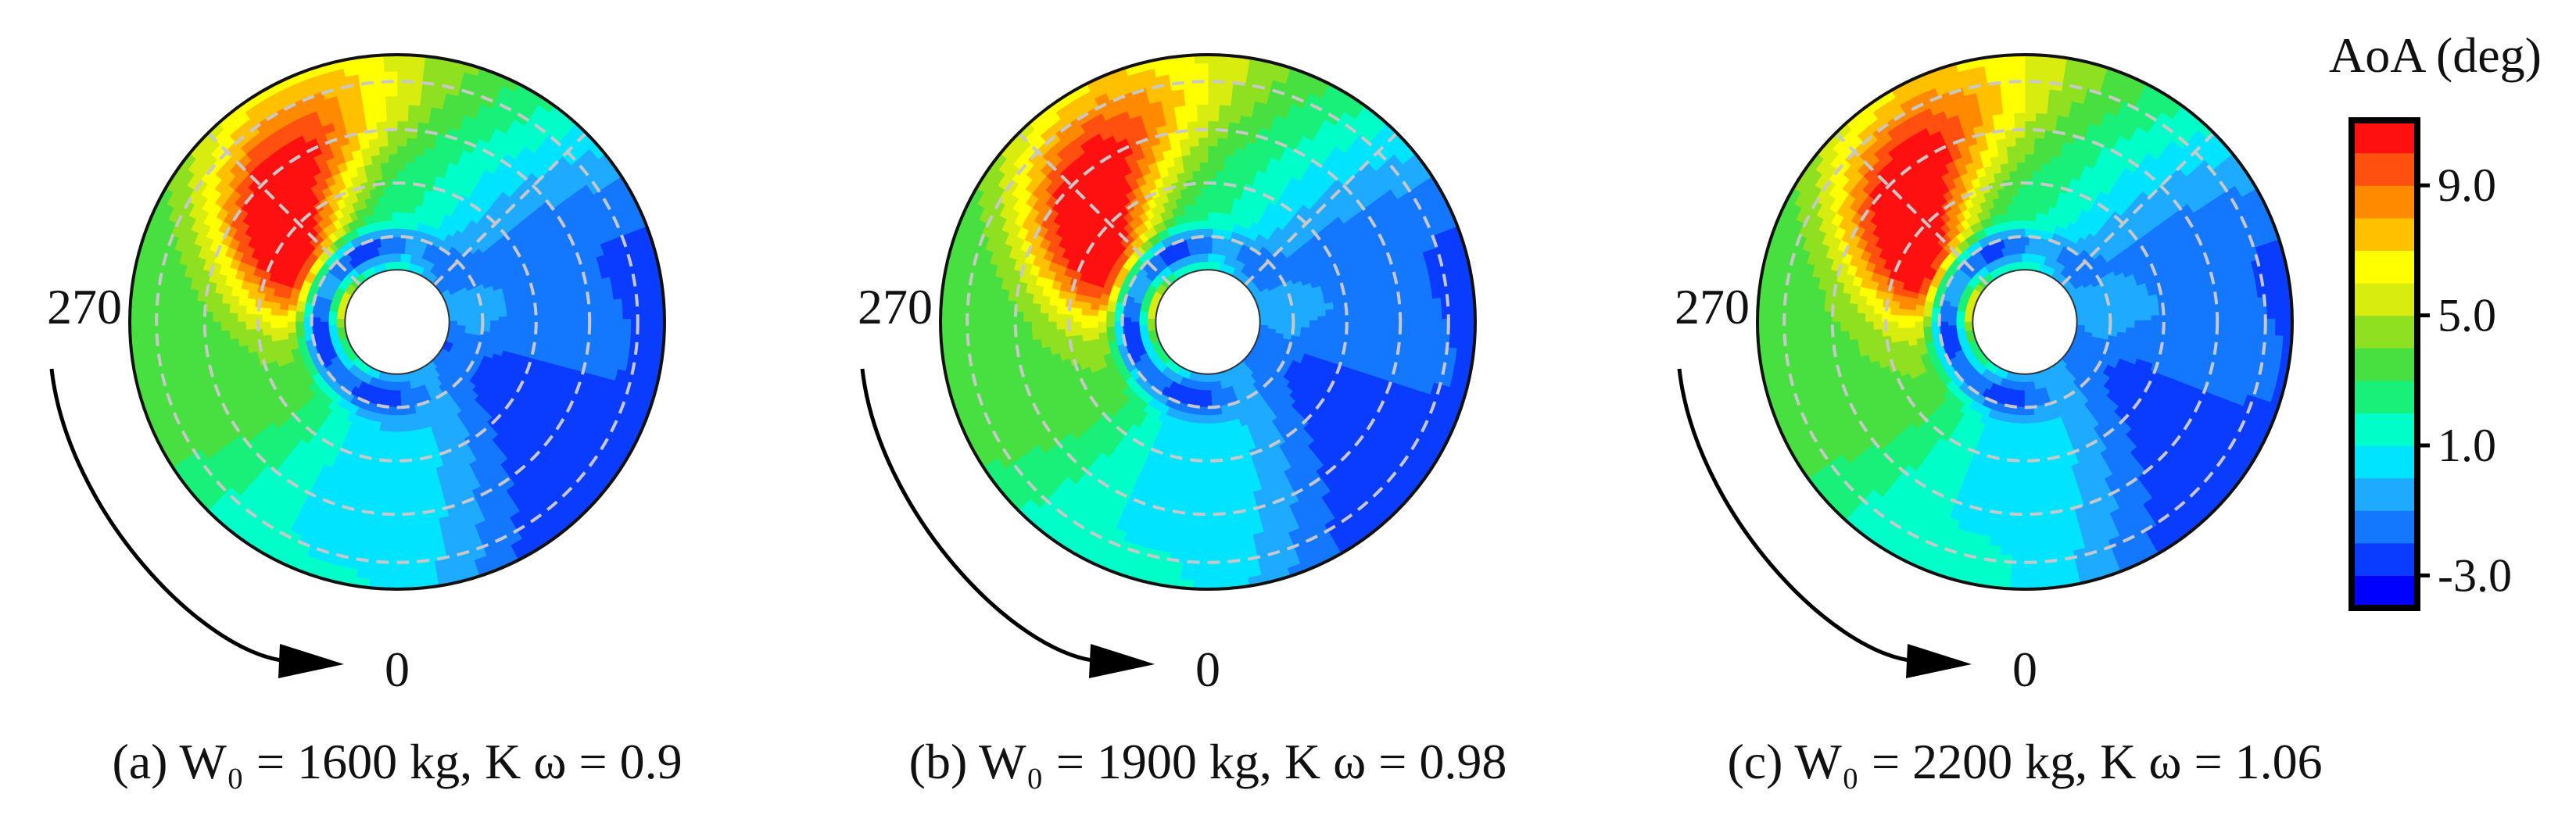 The width and height of the screenshot is (2576, 833). Describe the element at coordinates (980, 516) in the screenshot. I see `rotation-arrow-b` at that location.